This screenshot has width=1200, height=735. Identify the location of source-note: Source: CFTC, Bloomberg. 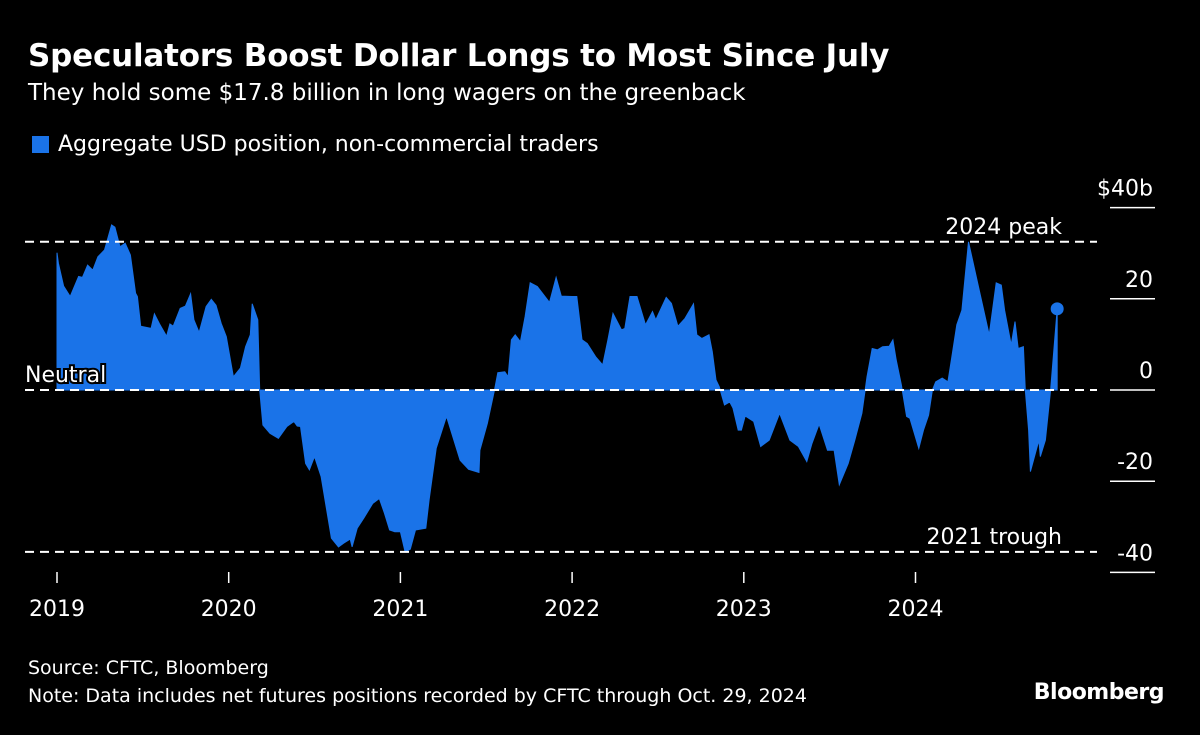
(148, 668).